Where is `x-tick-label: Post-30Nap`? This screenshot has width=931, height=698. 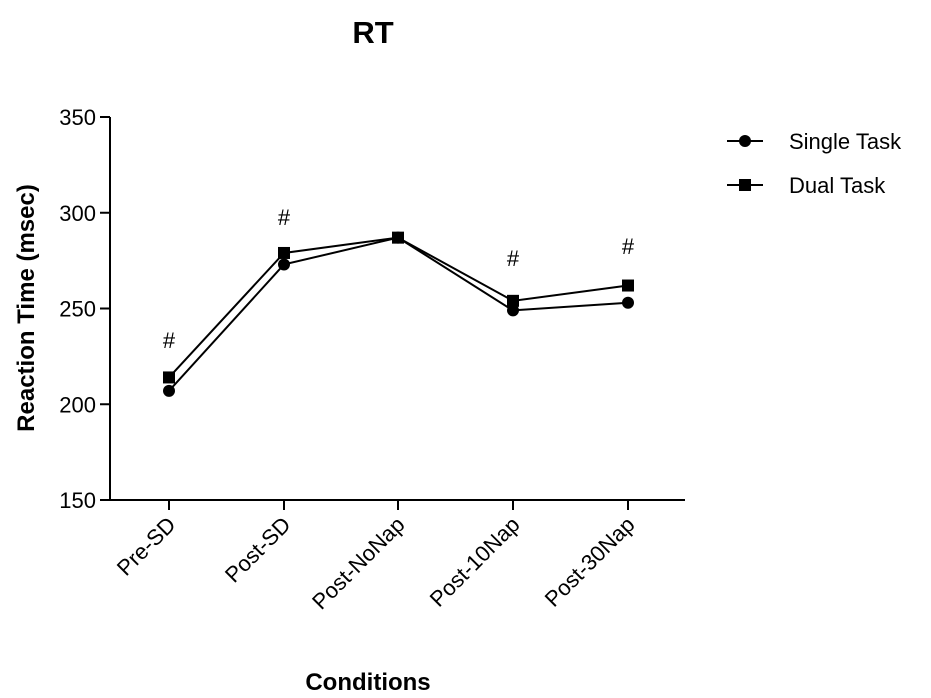
x-tick-label: Post-30Nap is located at coordinates (590, 562).